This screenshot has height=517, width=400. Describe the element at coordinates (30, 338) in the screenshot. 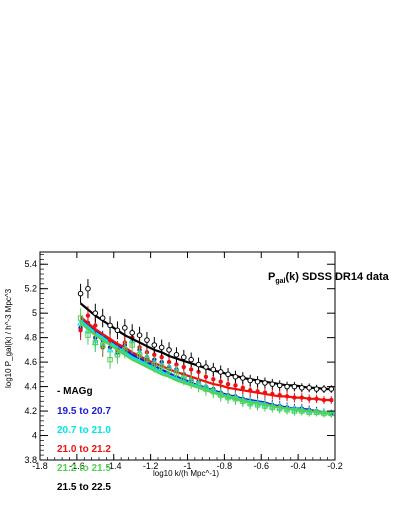

I see `y-tick-label: 4.8` at that location.